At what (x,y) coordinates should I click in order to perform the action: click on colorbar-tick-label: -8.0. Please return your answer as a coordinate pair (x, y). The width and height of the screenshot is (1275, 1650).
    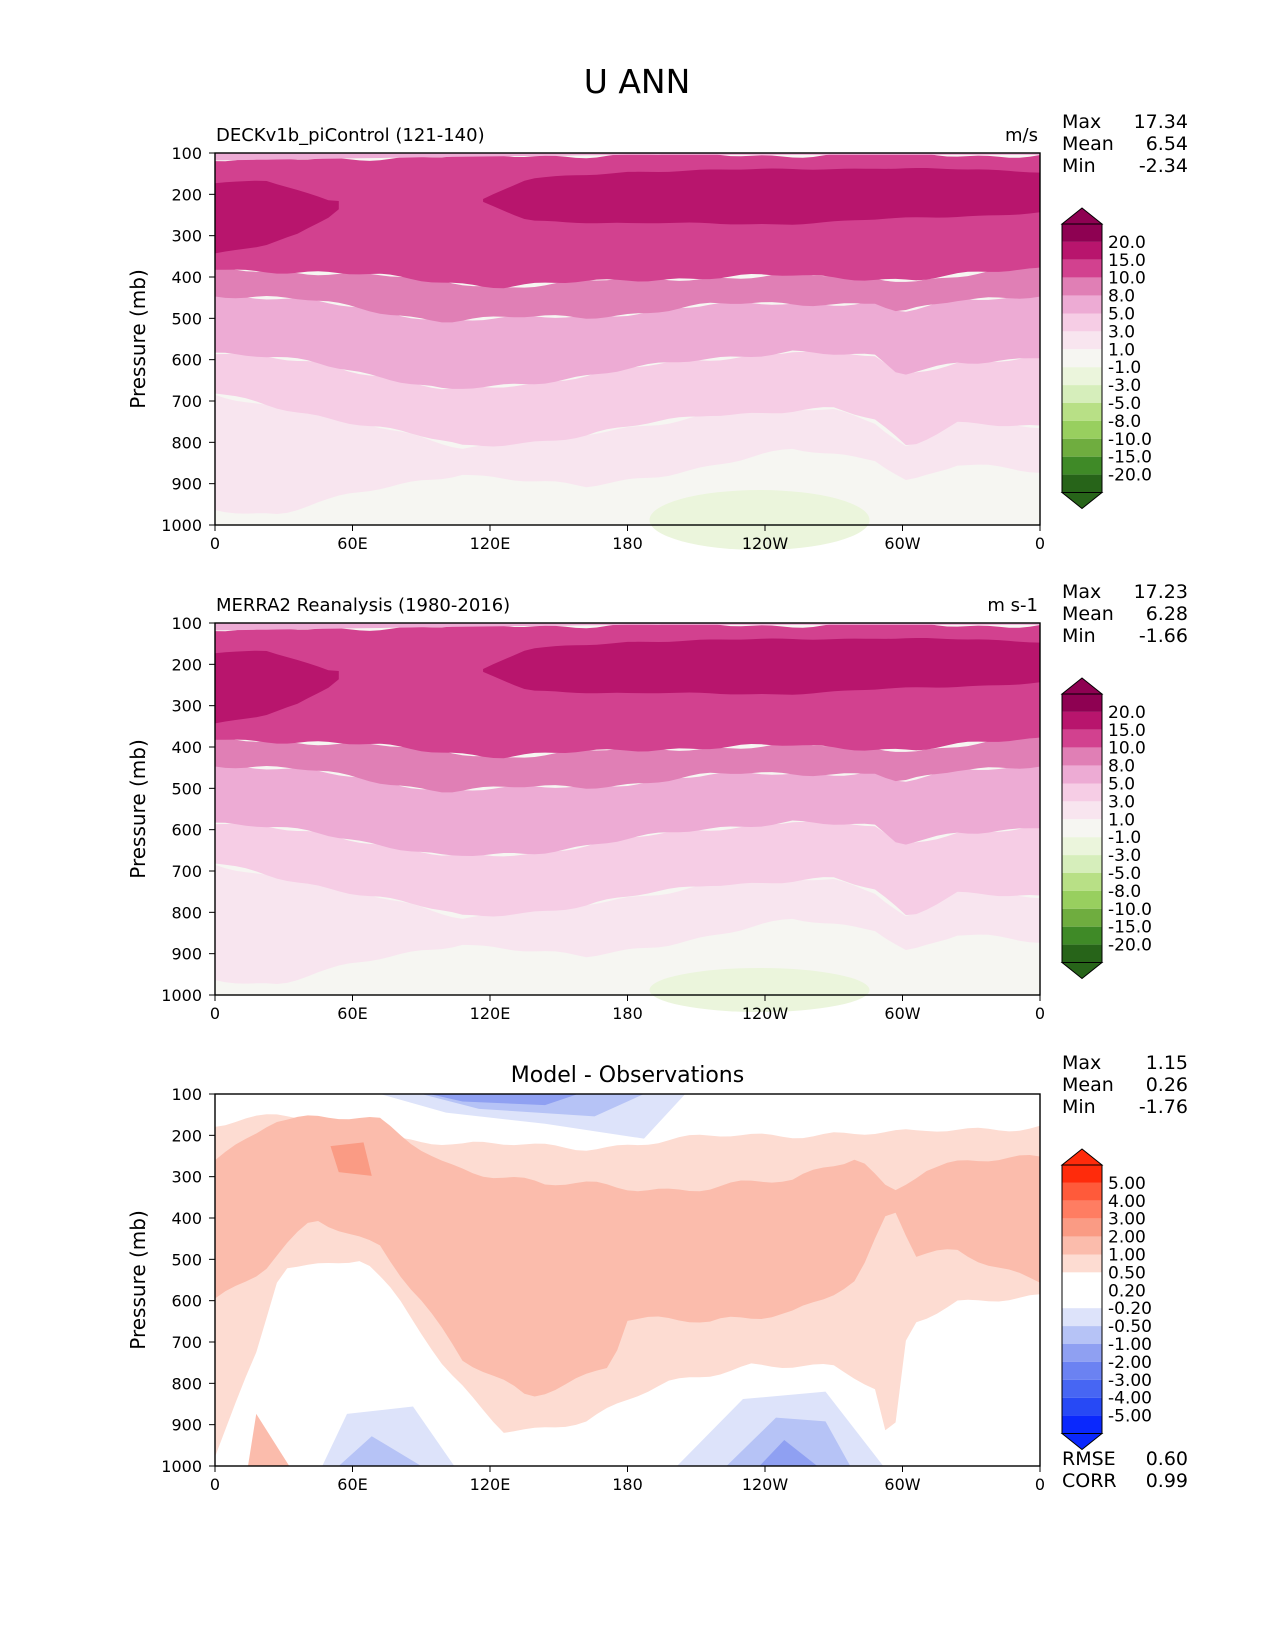
    Looking at the image, I should click on (1124, 892).